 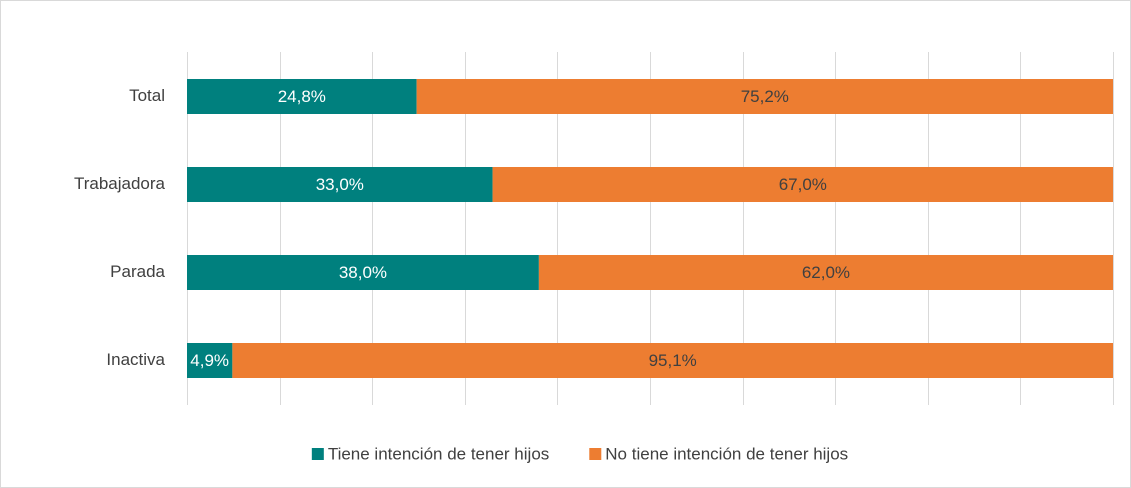 What do you see at coordinates (135, 359) in the screenshot?
I see `y-tick-label: Inactiva` at bounding box center [135, 359].